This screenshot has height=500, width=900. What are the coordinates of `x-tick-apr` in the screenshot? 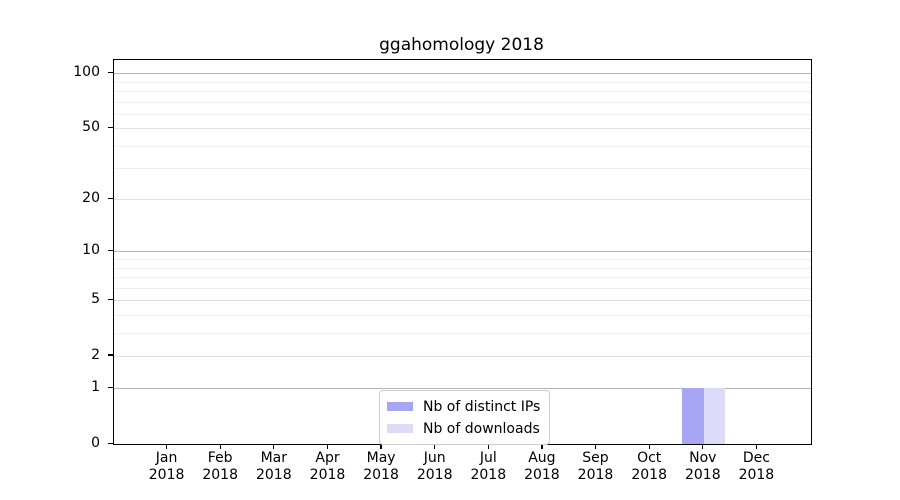 It's located at (327, 447).